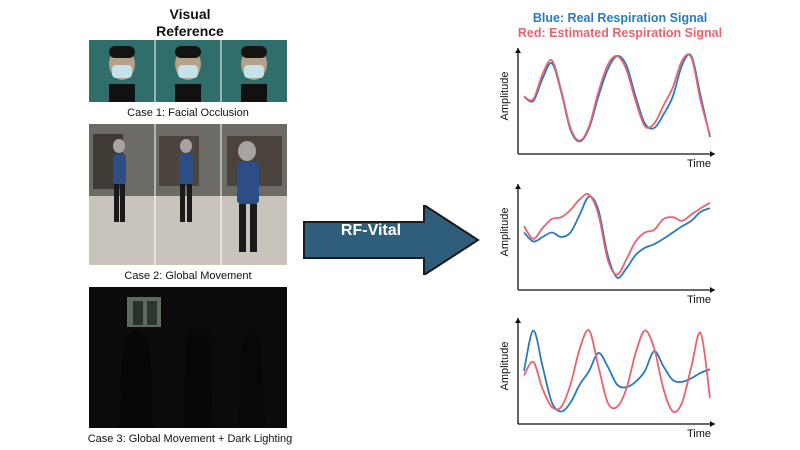  I want to click on visual-reference-title: Visual Reference, so click(190, 23).